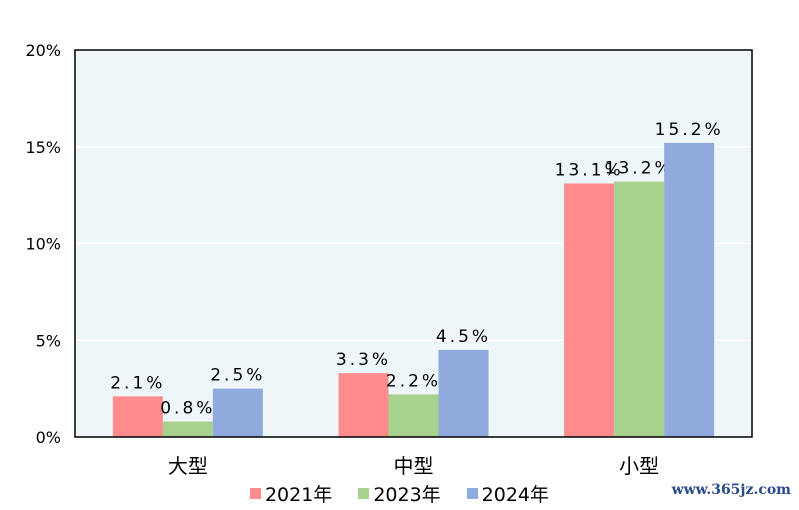 The height and width of the screenshot is (510, 799). What do you see at coordinates (639, 169) in the screenshot?
I see `data-label: 13.2%` at bounding box center [639, 169].